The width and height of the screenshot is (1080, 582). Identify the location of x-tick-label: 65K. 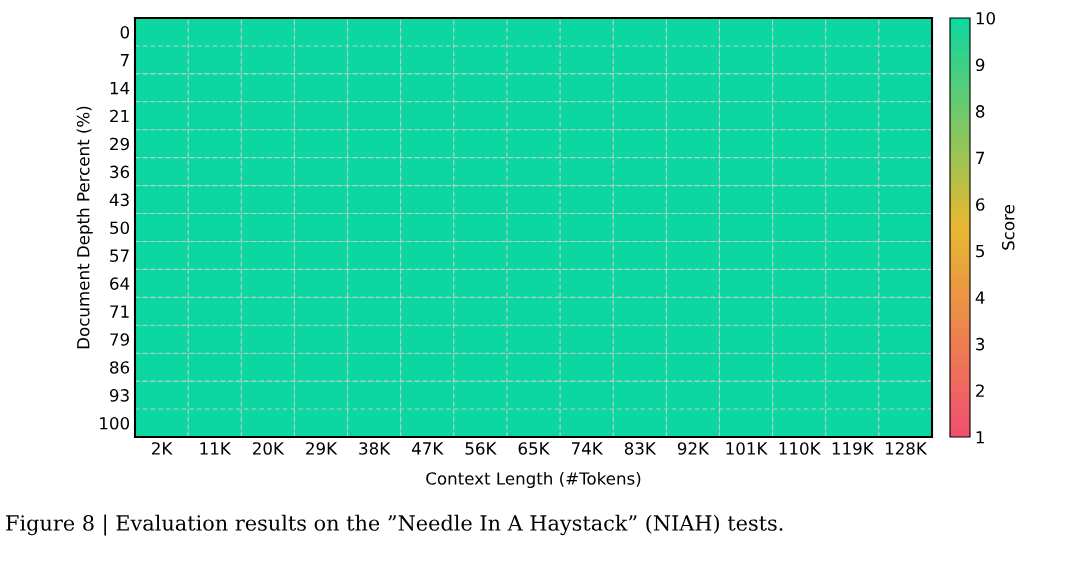
(534, 448).